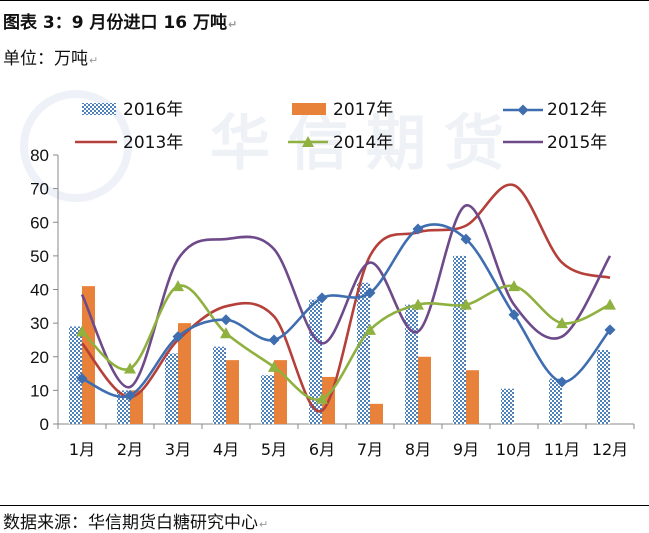 This screenshot has width=649, height=533. Describe the element at coordinates (514, 449) in the screenshot. I see `x-tick-label: 10月` at that location.